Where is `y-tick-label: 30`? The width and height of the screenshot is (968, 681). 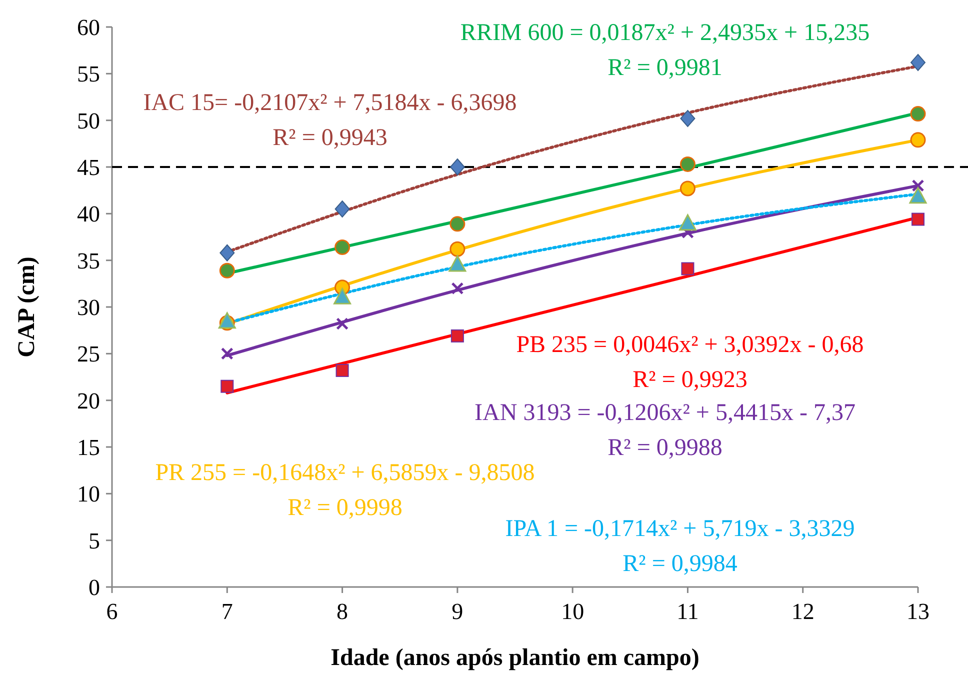 y-tick-label: 30 is located at coordinates (88, 307).